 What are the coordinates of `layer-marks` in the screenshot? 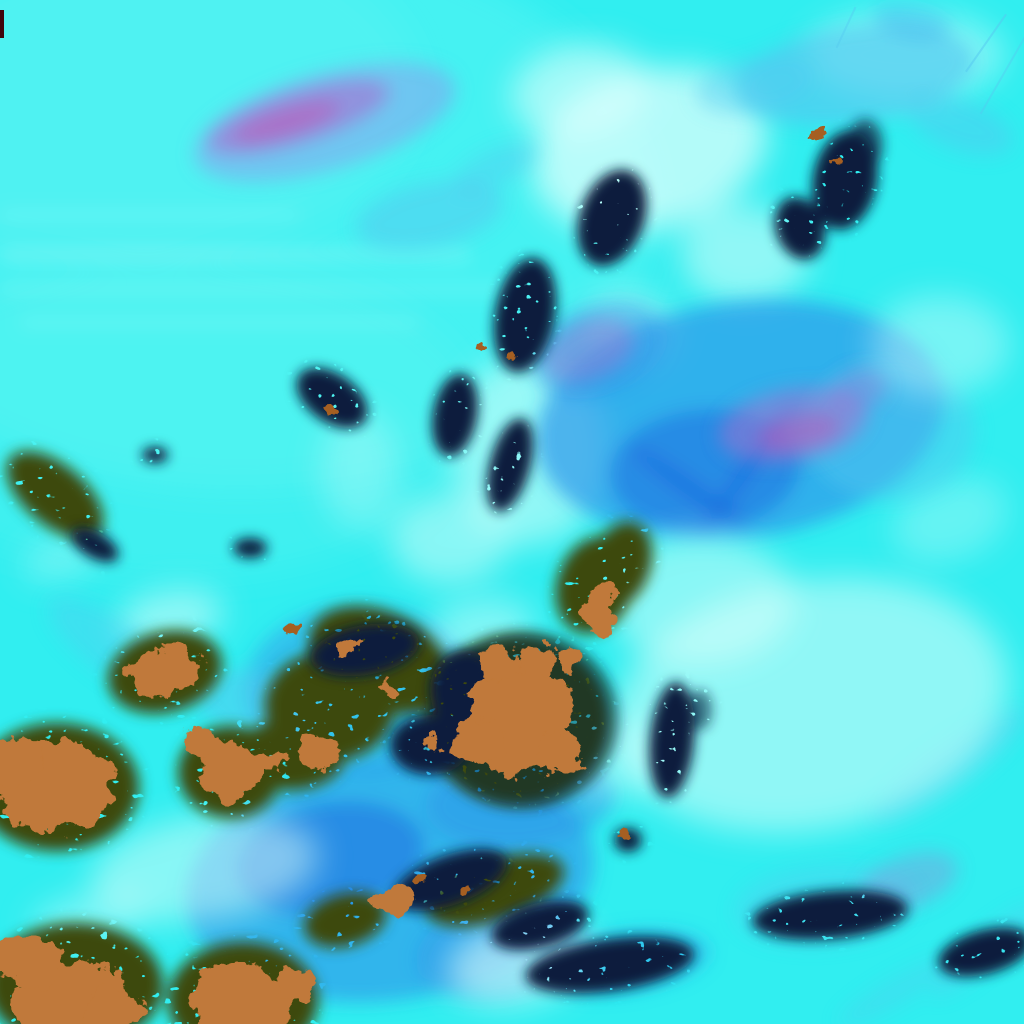 It's located at (512, 60).